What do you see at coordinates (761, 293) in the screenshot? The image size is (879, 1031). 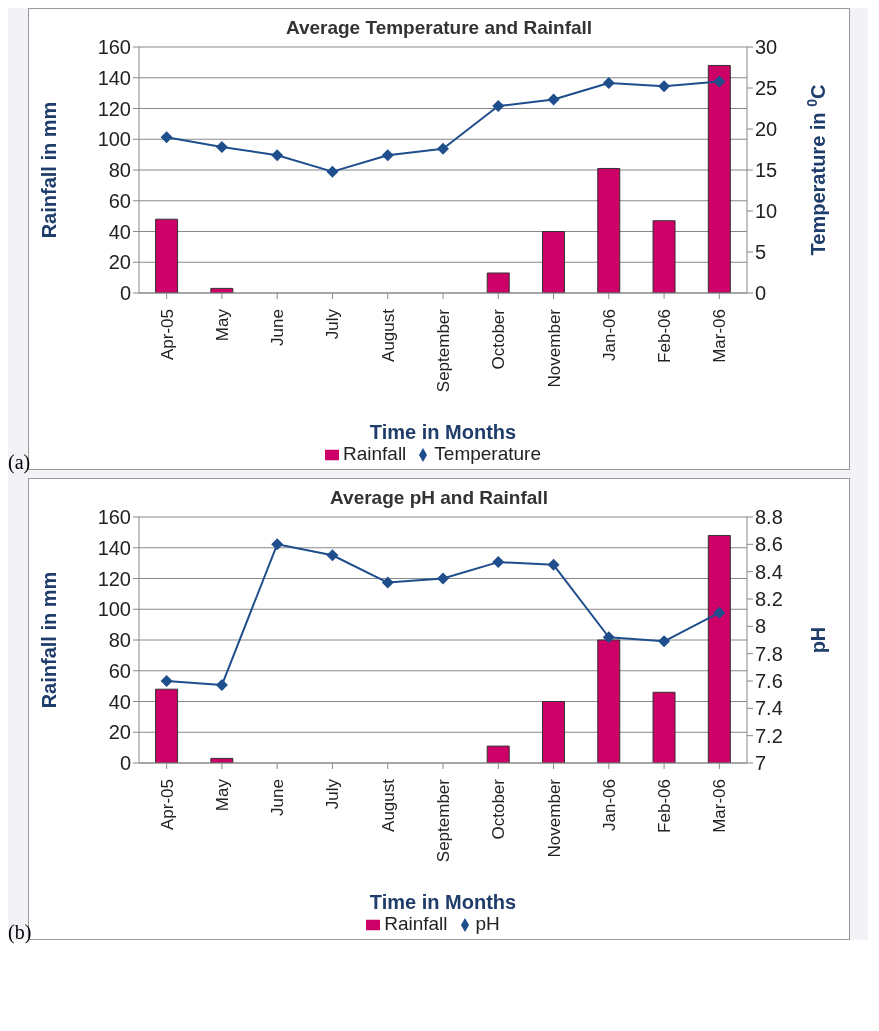 I see `y2-tick-label: 0` at bounding box center [761, 293].